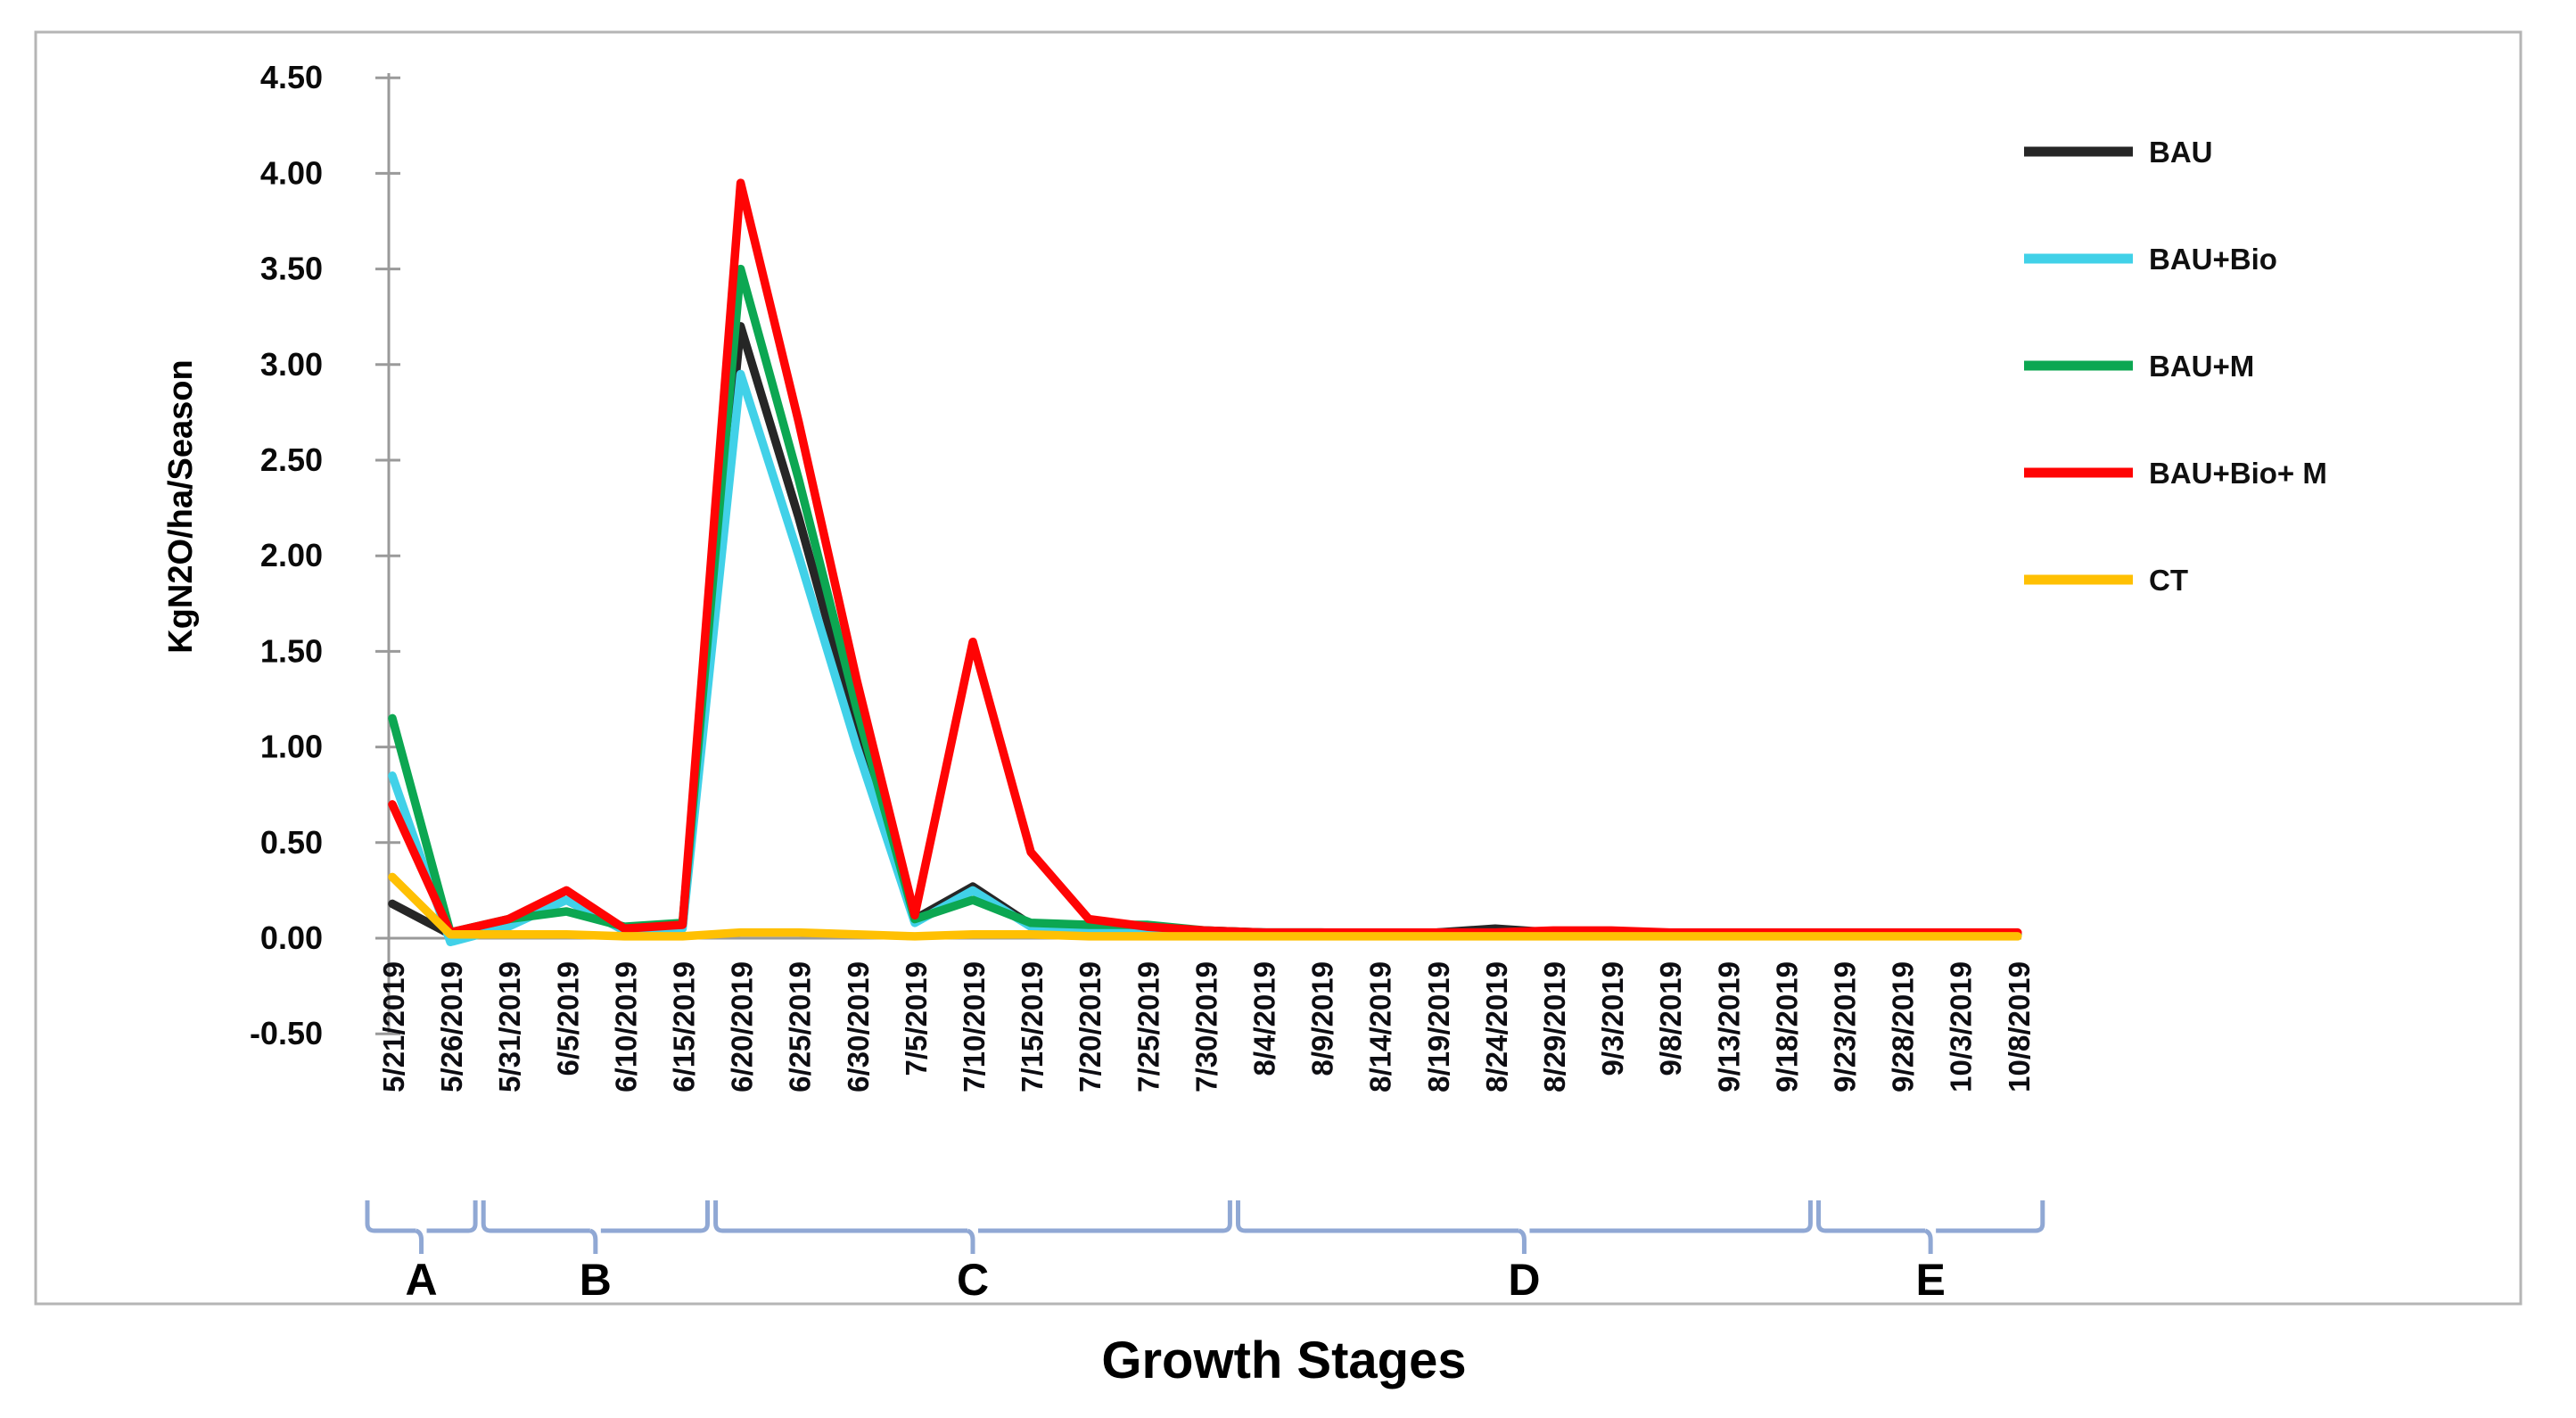 Image resolution: width=2576 pixels, height=1418 pixels. Describe the element at coordinates (625, 1026) in the screenshot. I see `x-axis-tick-label: 6/10/2019` at that location.